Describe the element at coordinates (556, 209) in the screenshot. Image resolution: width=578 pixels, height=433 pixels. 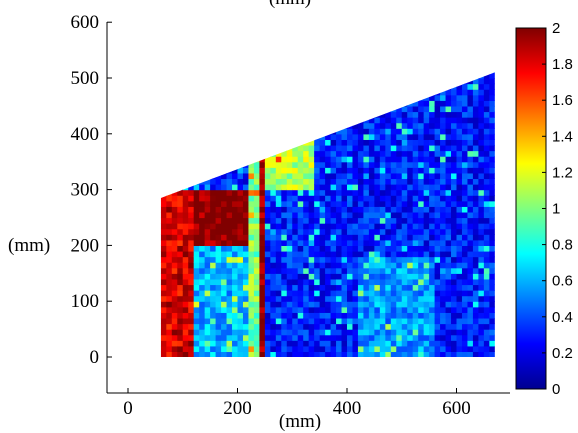
I see `colorbar-tick-label: 1` at that location.